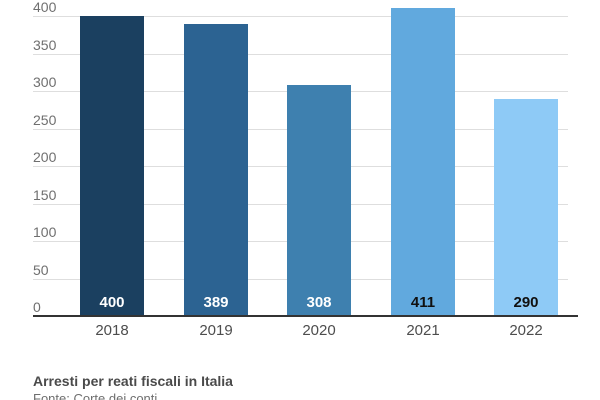  What do you see at coordinates (112, 166) in the screenshot?
I see `bar-2018: 400` at bounding box center [112, 166].